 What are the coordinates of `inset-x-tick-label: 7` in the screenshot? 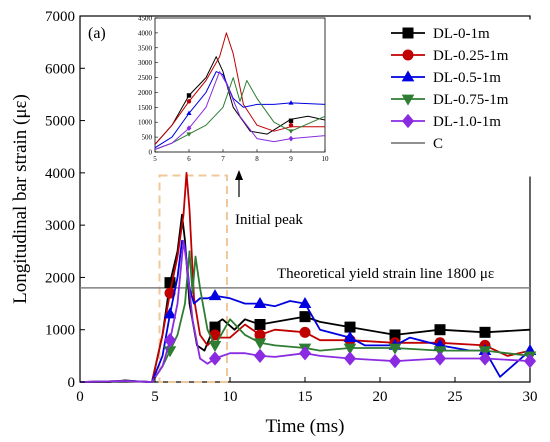 It's located at (223, 159).